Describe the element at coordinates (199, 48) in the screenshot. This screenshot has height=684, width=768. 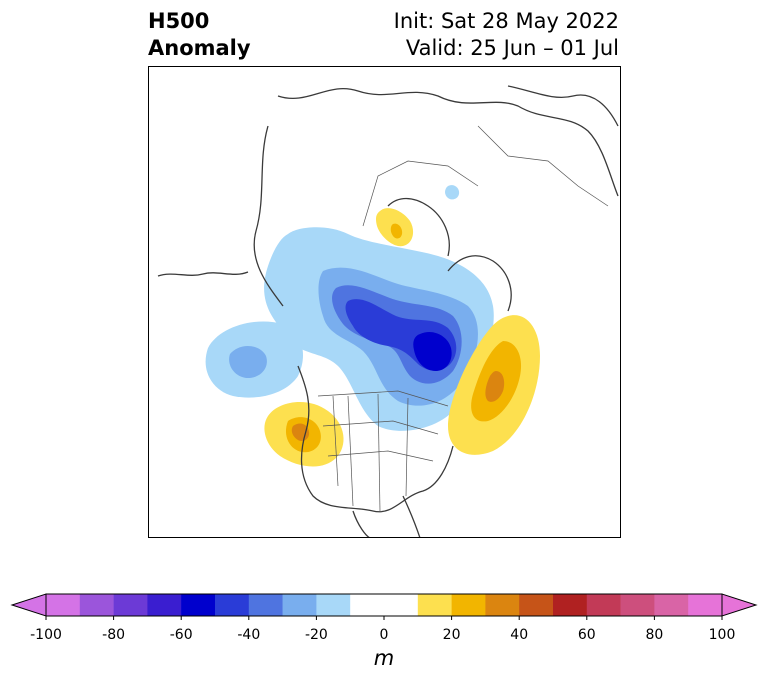
I see `title-quantity: Anomaly` at that location.